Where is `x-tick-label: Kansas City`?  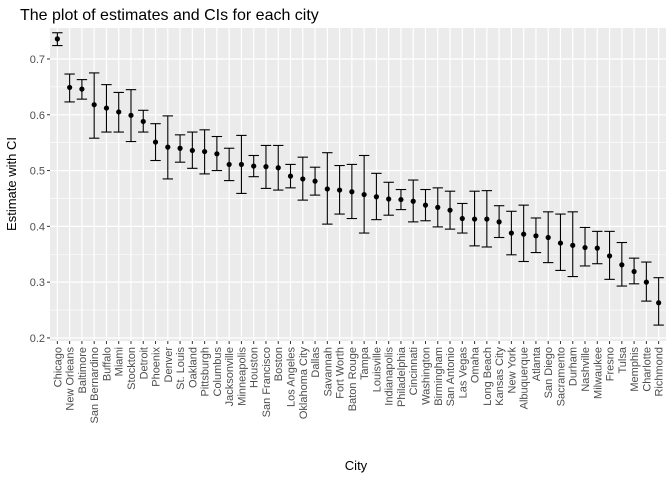
x-tick-label: Kansas City is located at coordinates (500, 376).